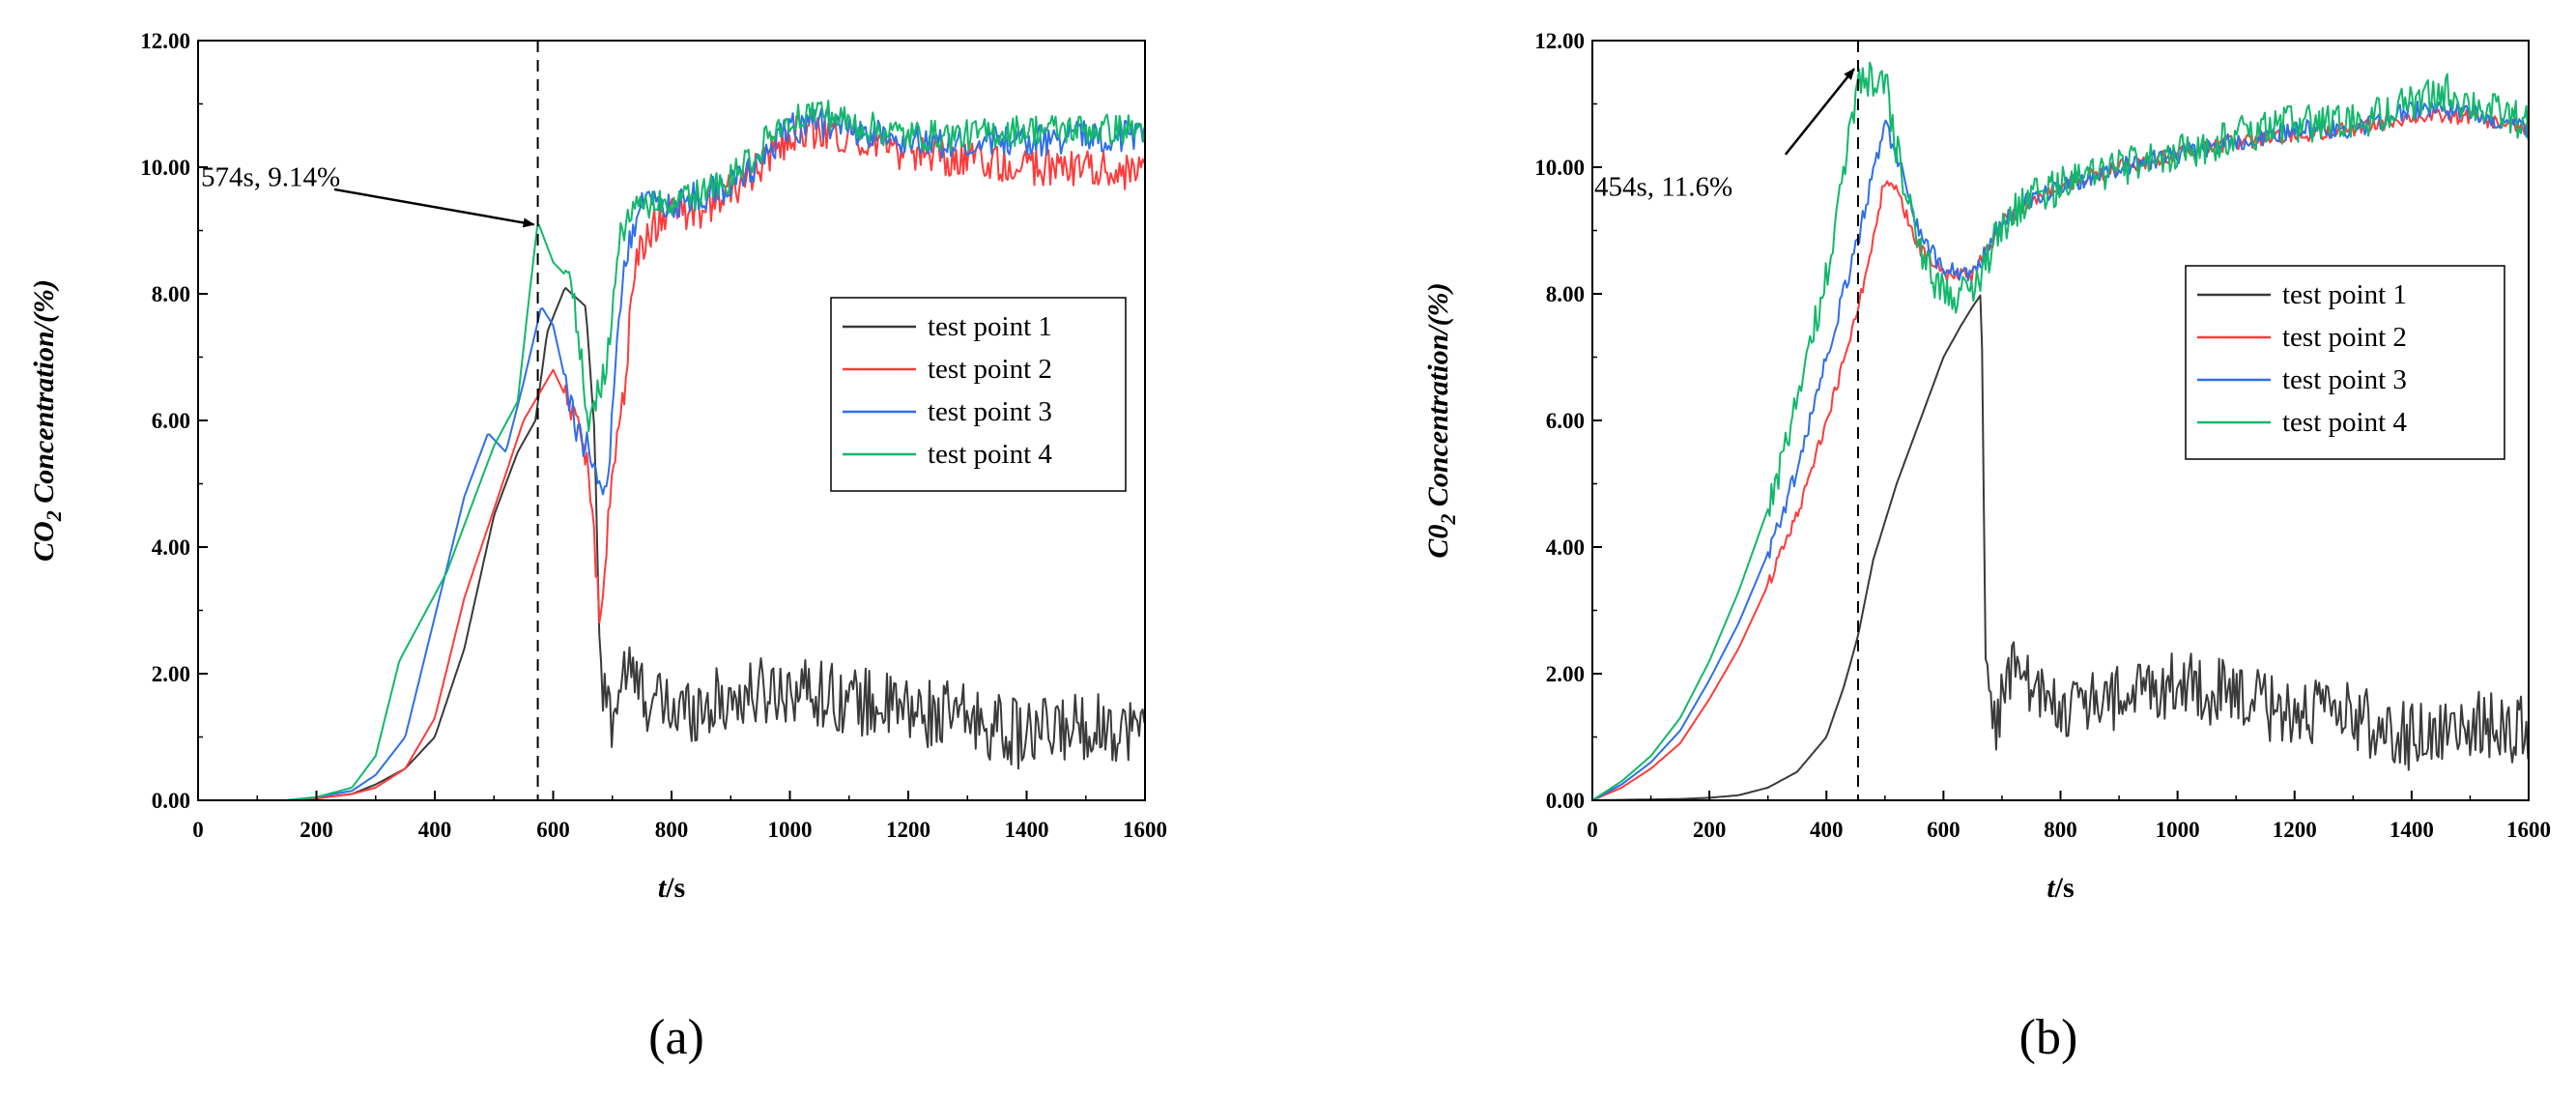  I want to click on panel-label: (a), so click(676, 1037).